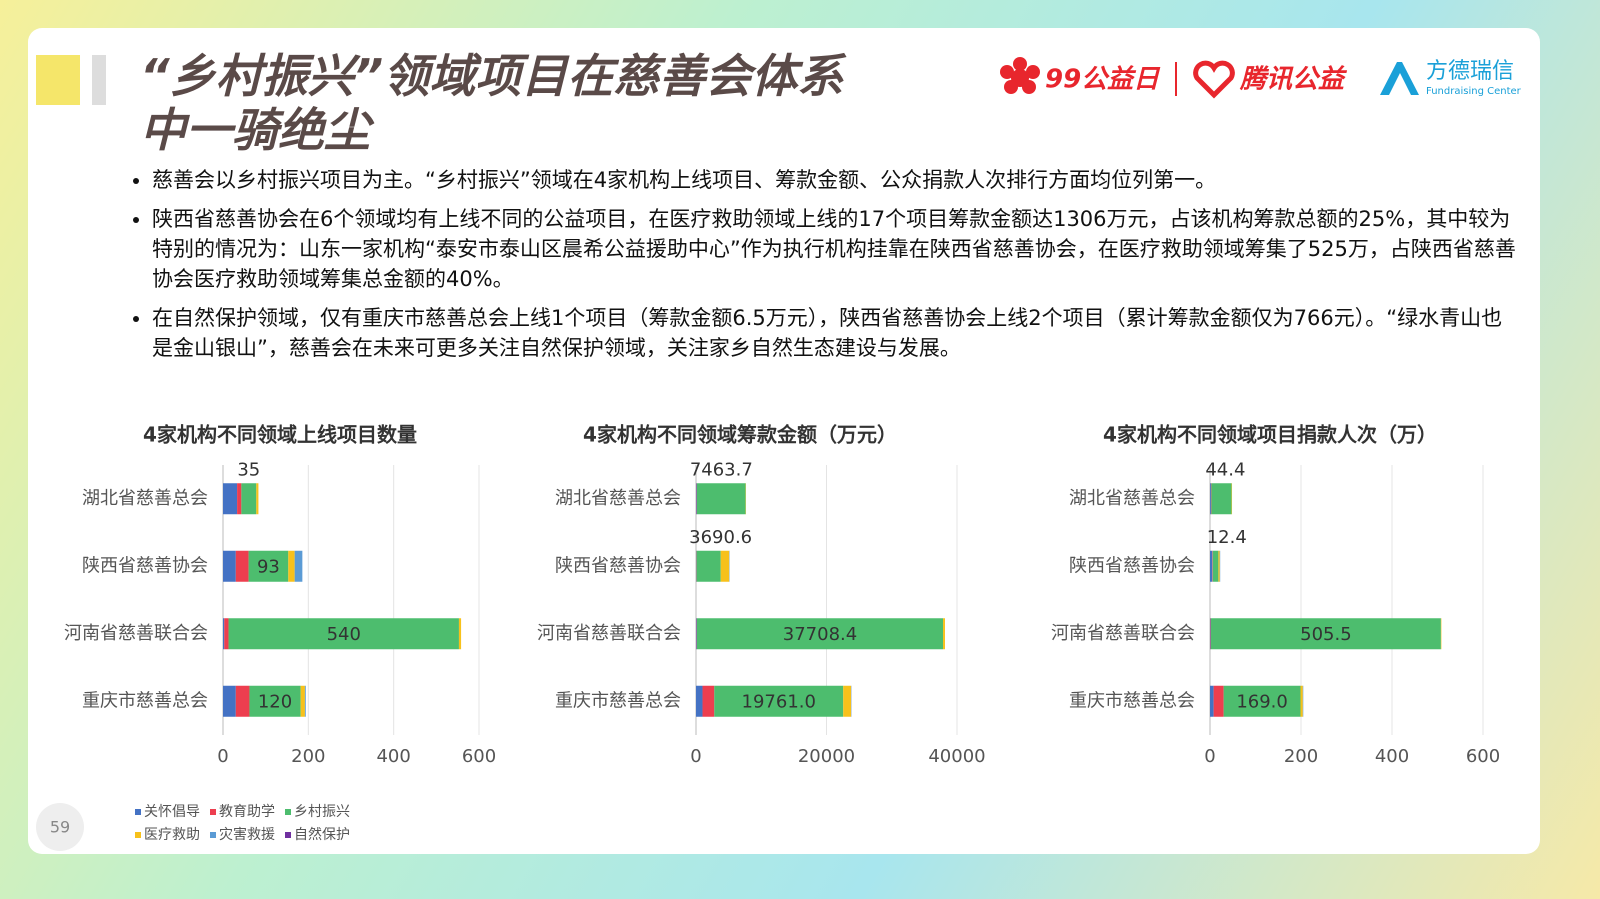  What do you see at coordinates (740, 435) in the screenshot?
I see `chart-title: 4家机构不同领域筹款金额（万元）` at bounding box center [740, 435].